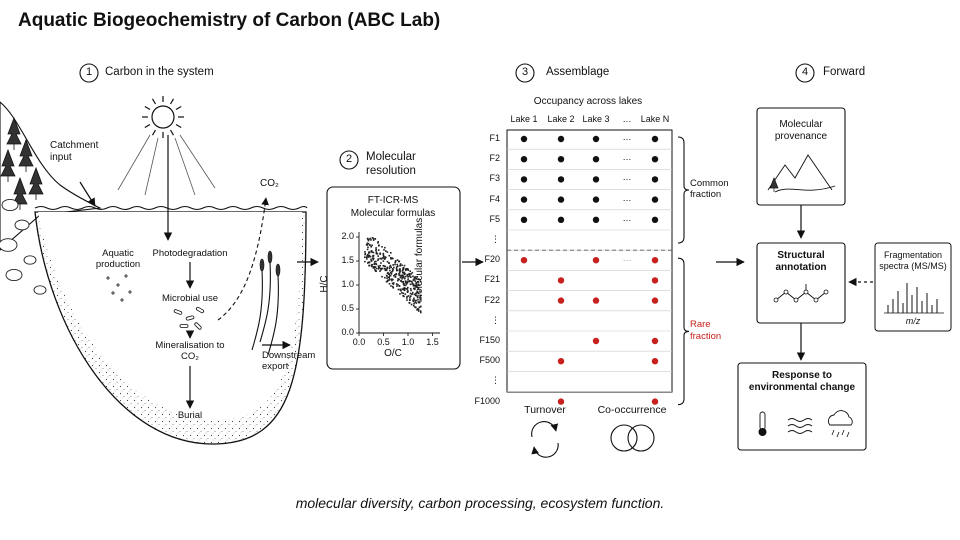 Image resolution: width=960 pixels, height=540 pixels. I want to click on step-title: Molecular resolution, so click(391, 164).